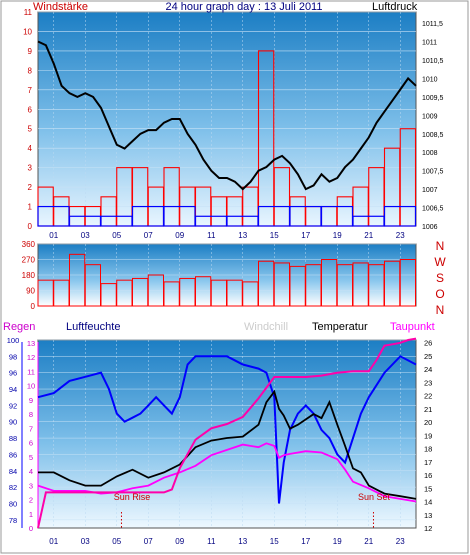 The width and height of the screenshot is (470, 555). I want to click on rain-tick-label: 6, so click(31, 443).